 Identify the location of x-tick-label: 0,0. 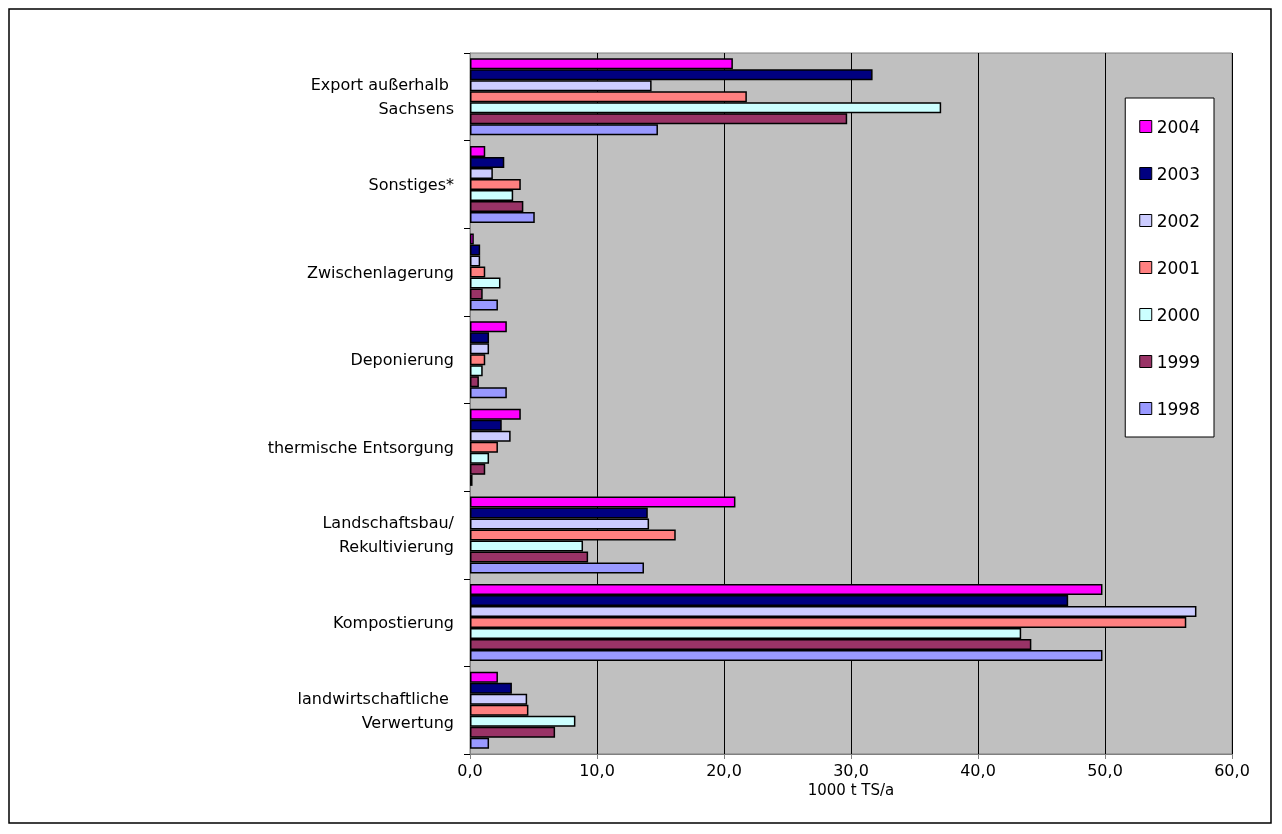
(470, 770).